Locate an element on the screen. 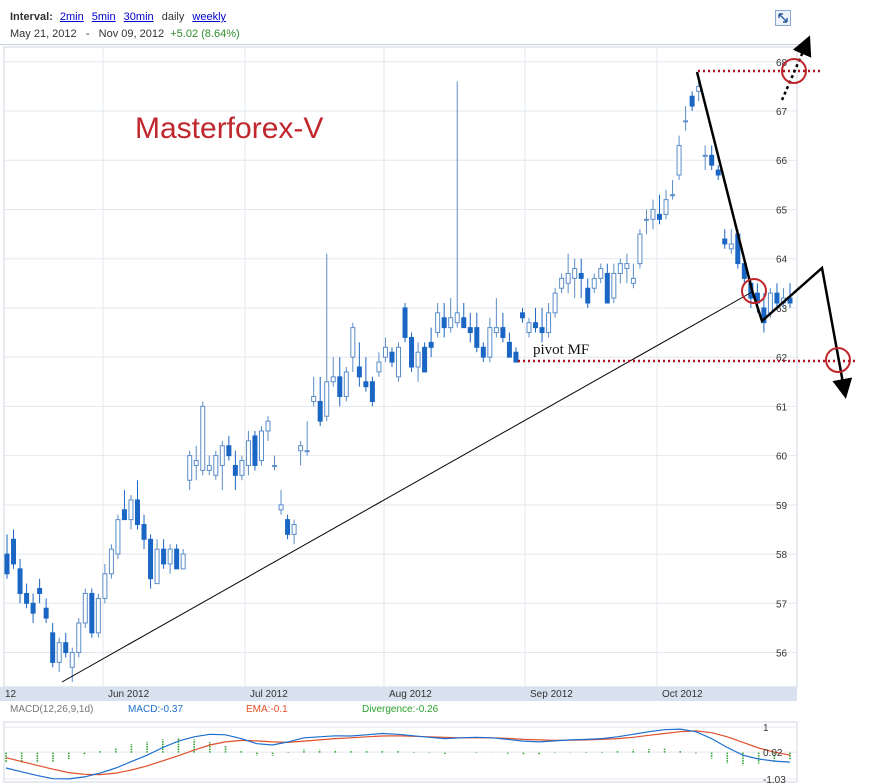 This screenshot has height=784, width=891. y-tick-label: 61 is located at coordinates (782, 407).